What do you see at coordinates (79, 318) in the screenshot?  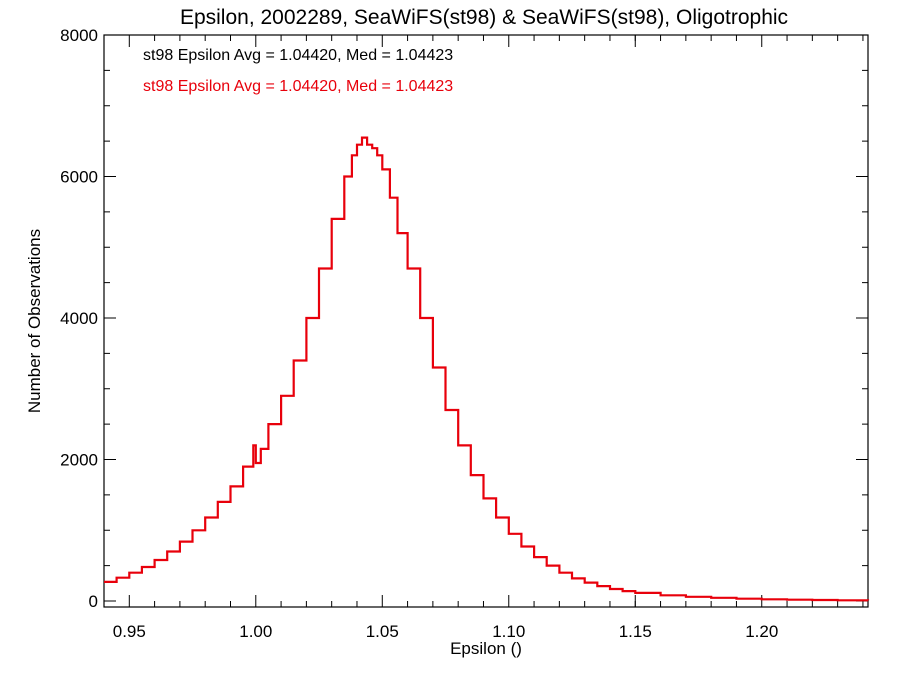 I see `y-tick-label: 4000` at bounding box center [79, 318].